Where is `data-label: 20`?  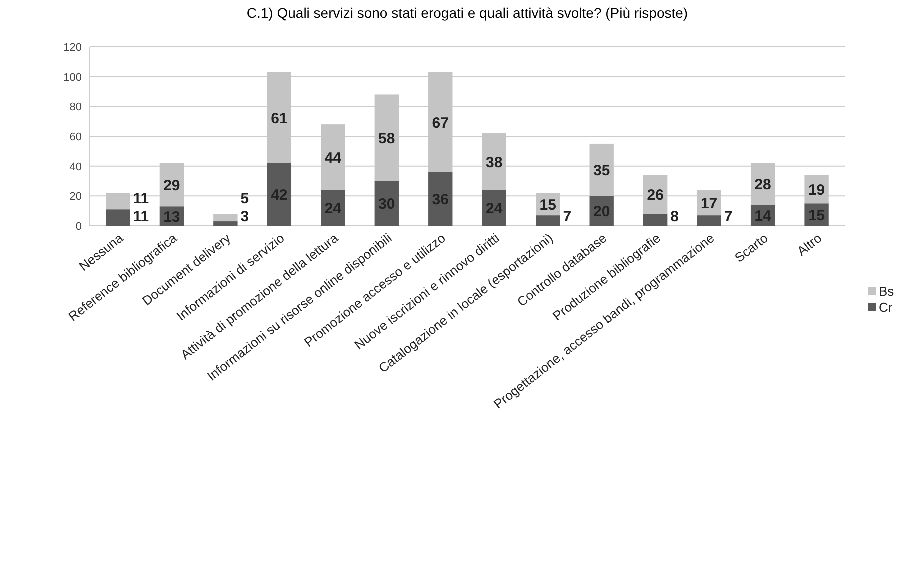
data-label: 20 is located at coordinates (602, 212).